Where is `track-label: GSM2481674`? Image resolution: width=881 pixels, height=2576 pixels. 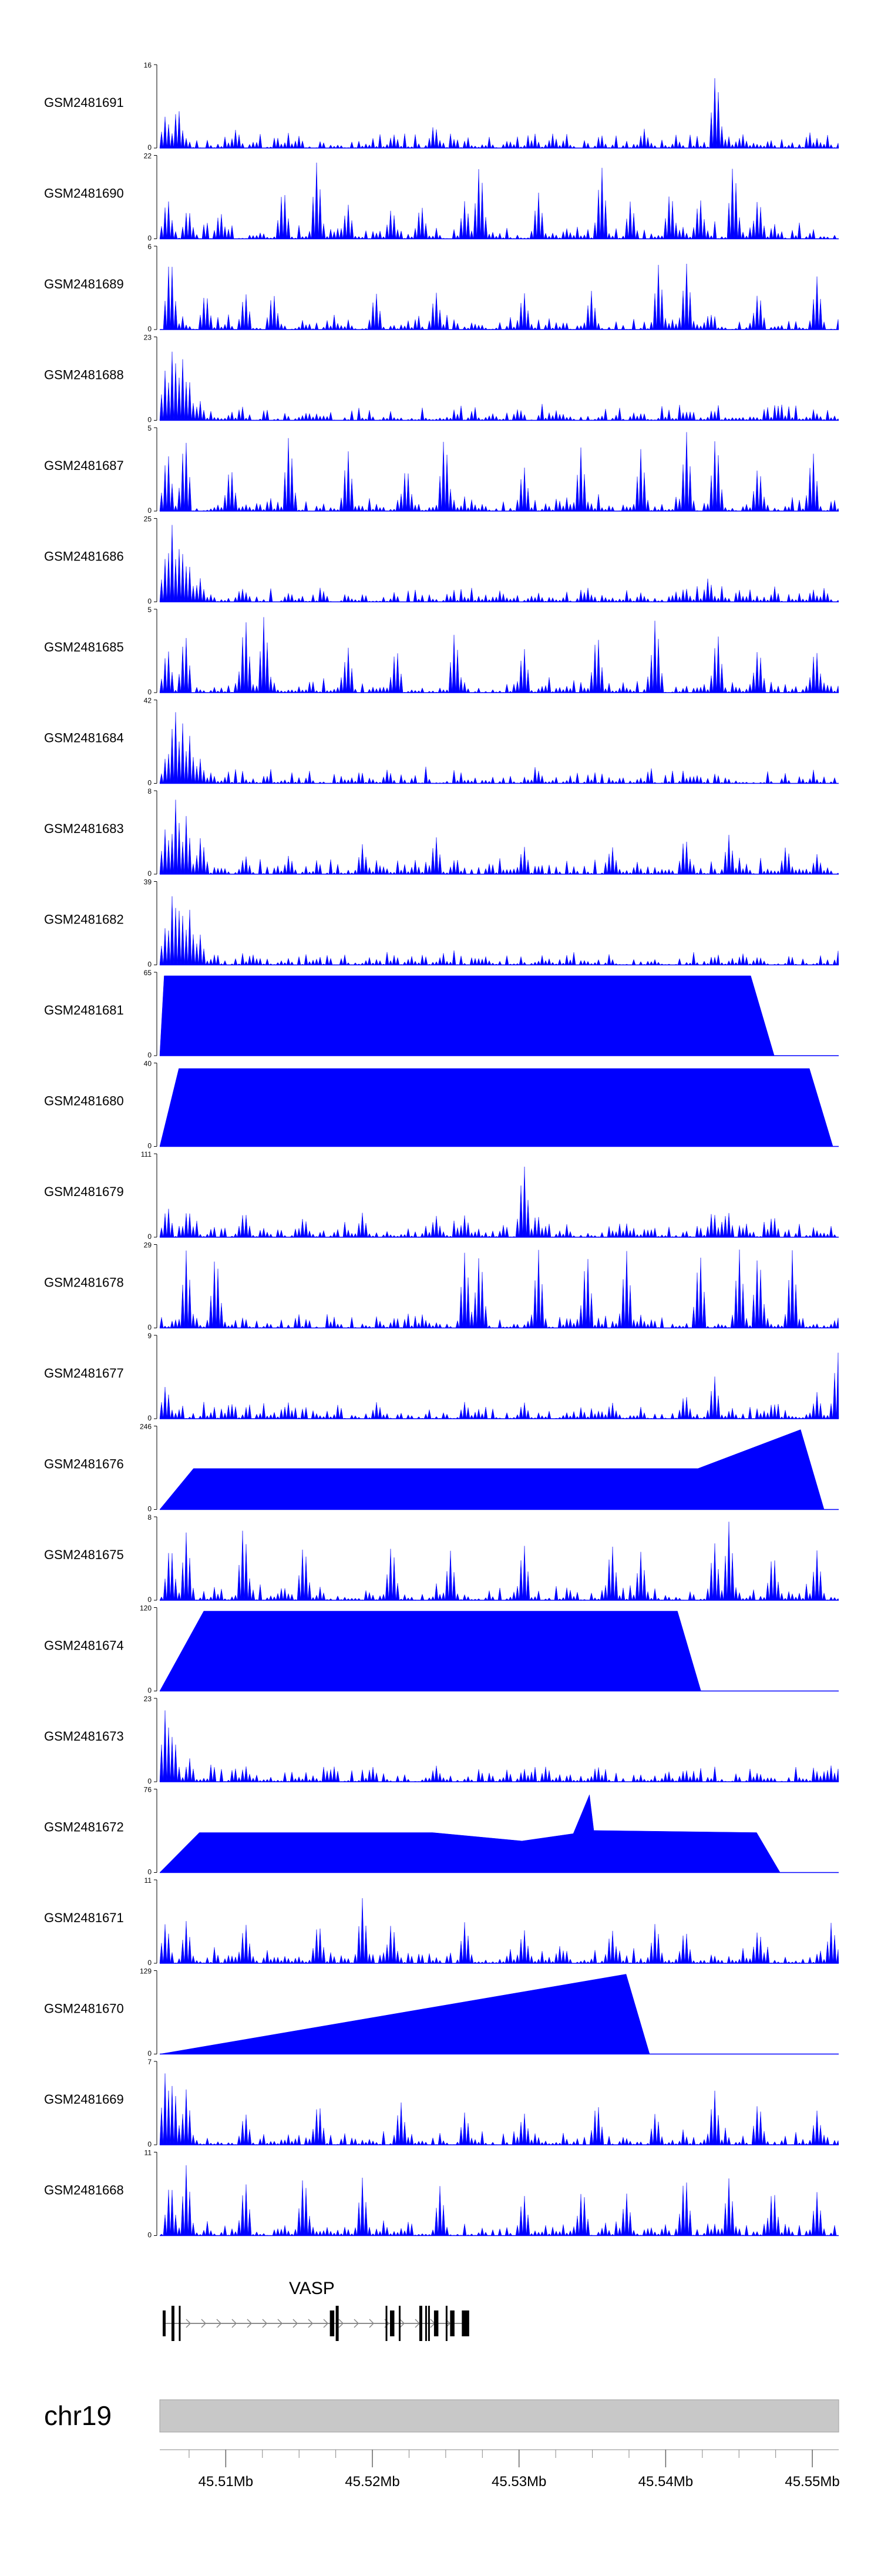 track-label: GSM2481674 is located at coordinates (84, 1645).